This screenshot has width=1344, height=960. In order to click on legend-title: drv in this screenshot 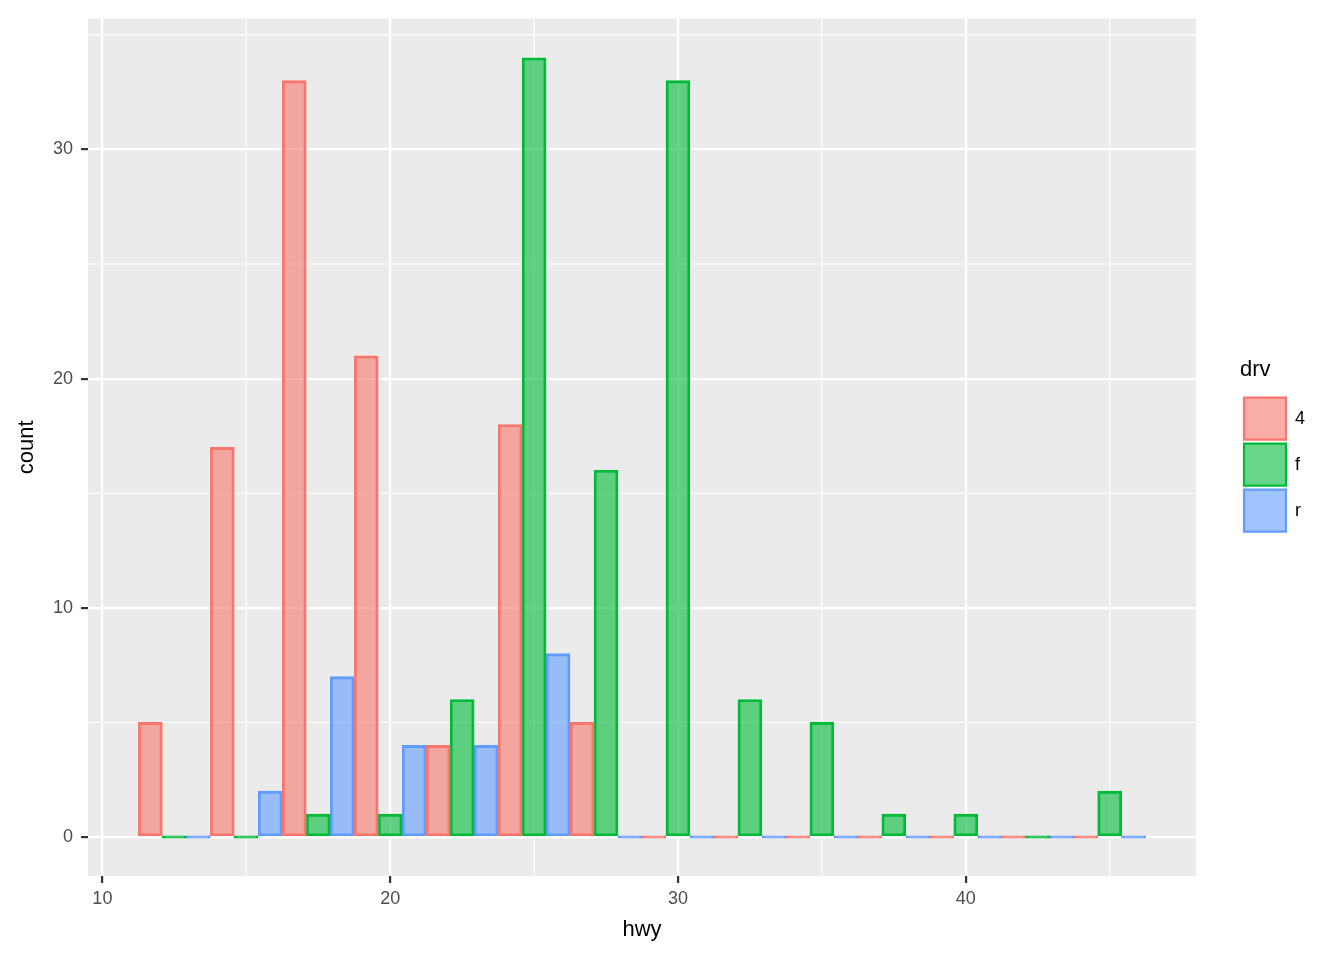, I will do `click(1255, 369)`.